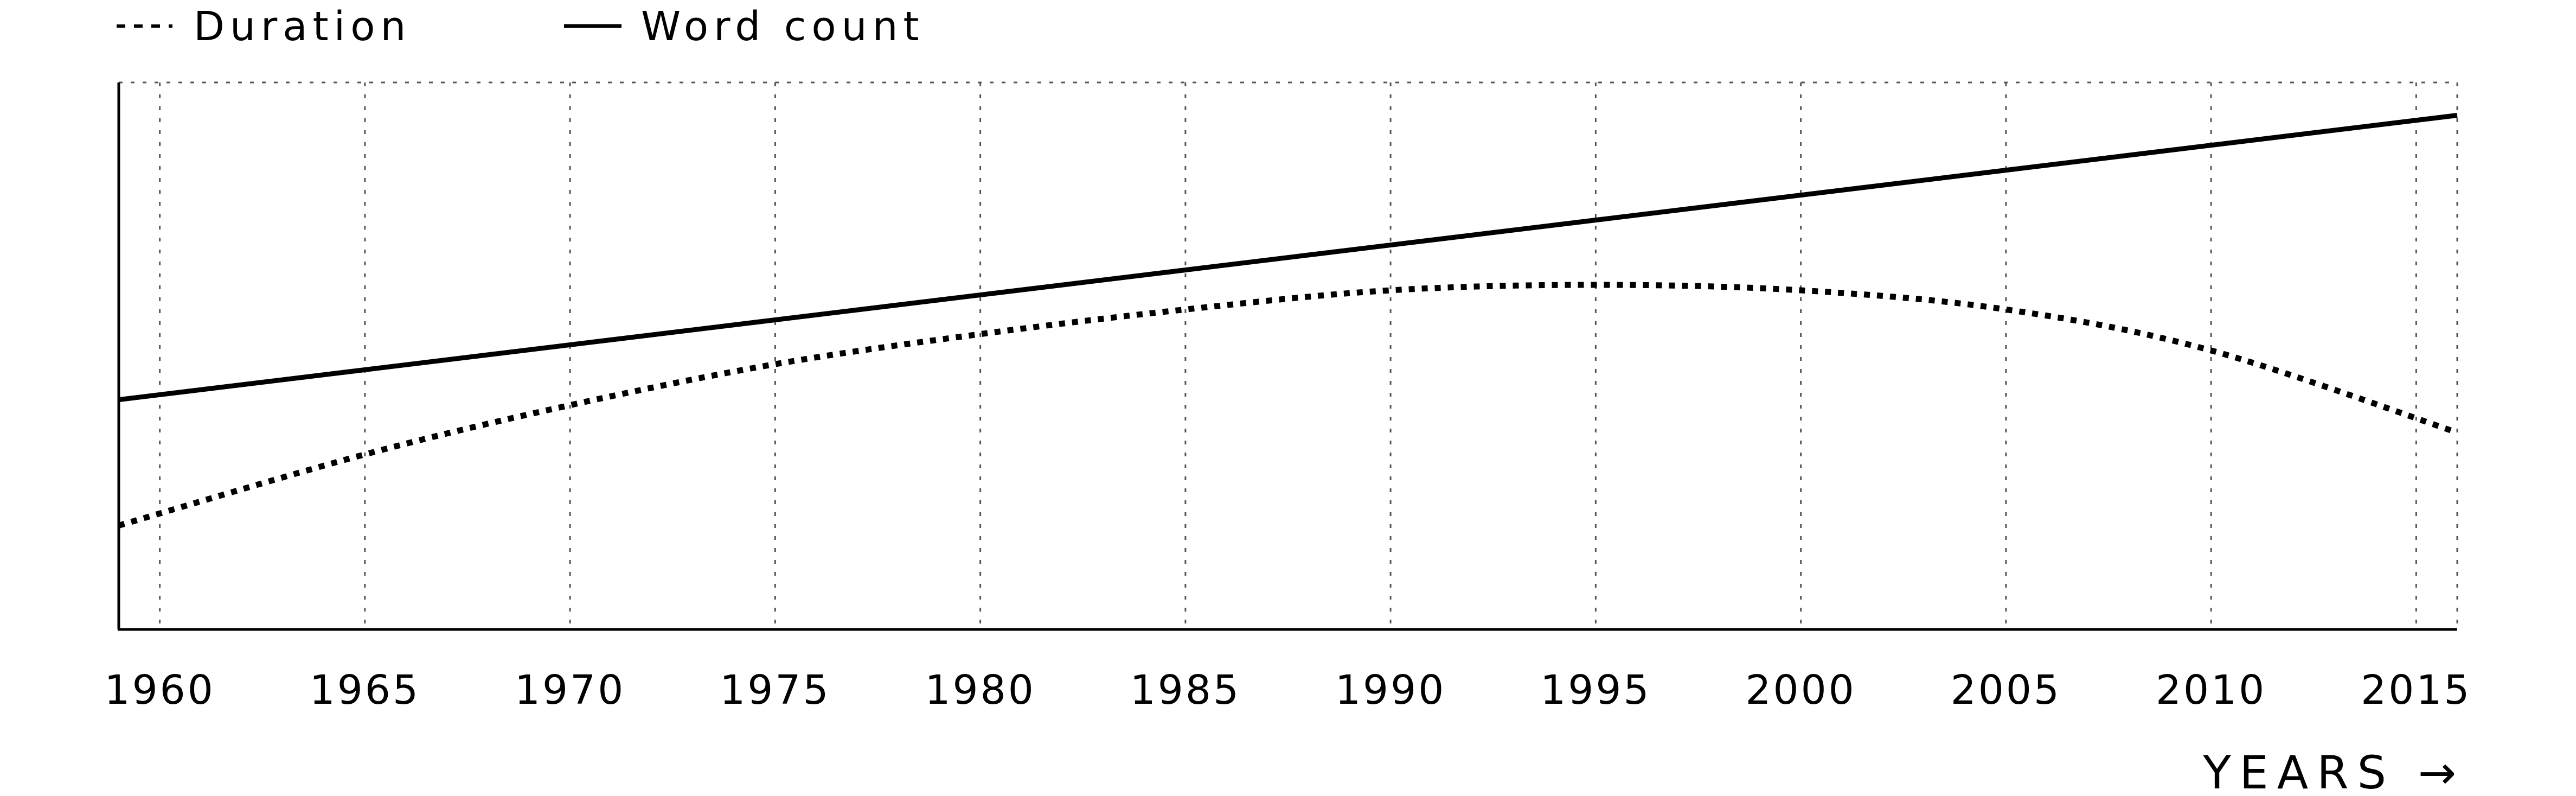  I want to click on x-tick-label-1980: 1980, so click(980, 690).